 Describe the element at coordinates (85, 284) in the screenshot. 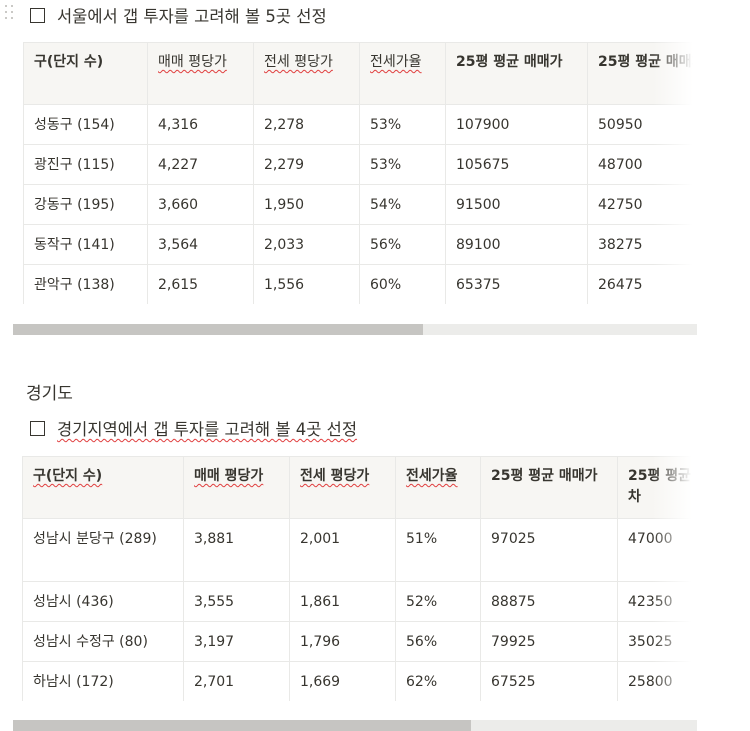

I see `table-cell: 관악구 (138)` at that location.